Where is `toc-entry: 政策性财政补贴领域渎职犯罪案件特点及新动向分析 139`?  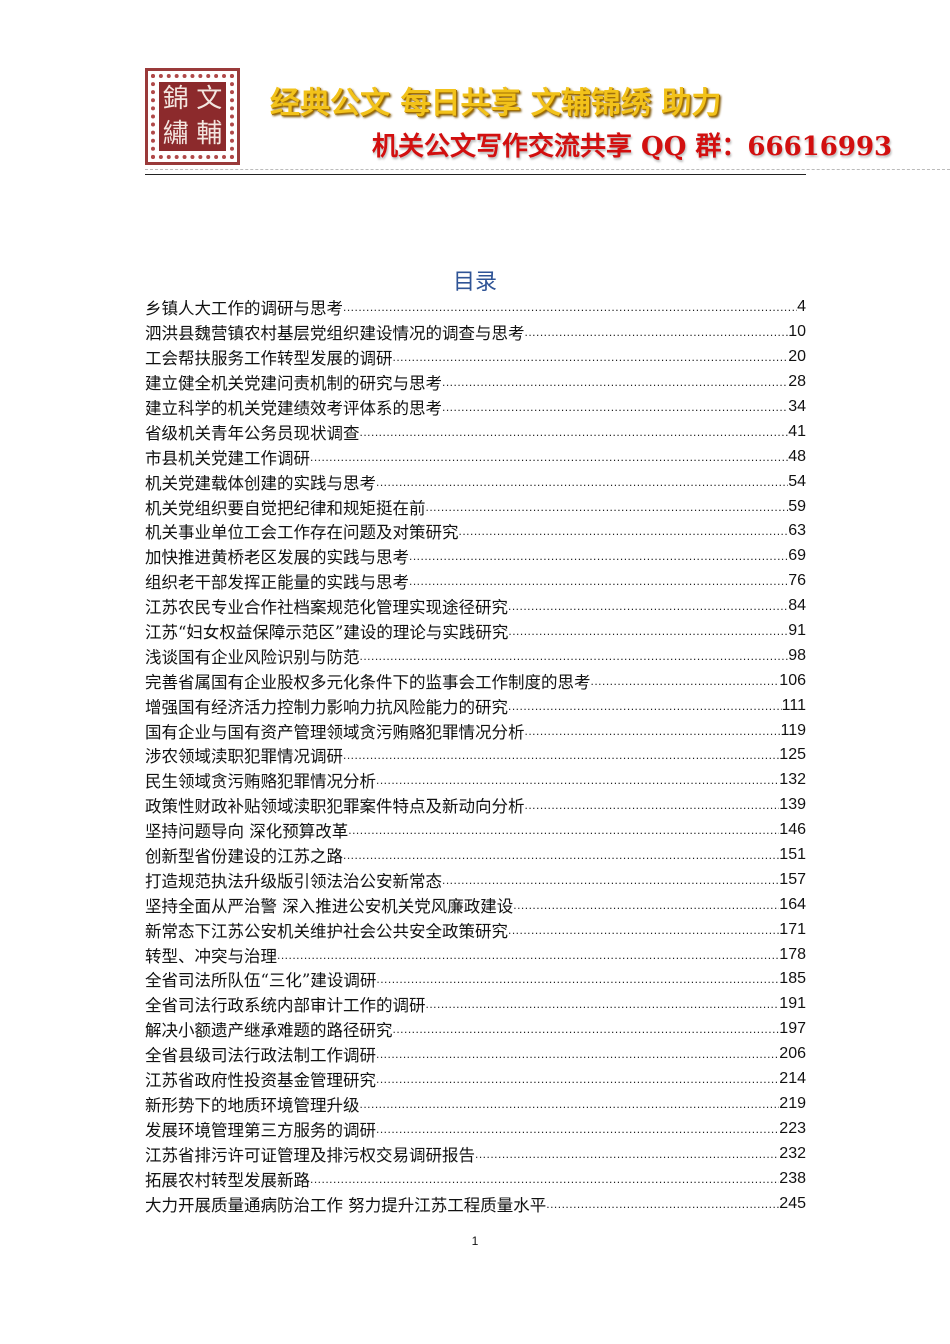
toc-entry: 政策性财政补贴领域渎职犯罪案件特点及新动向分析 139 is located at coordinates (475, 805).